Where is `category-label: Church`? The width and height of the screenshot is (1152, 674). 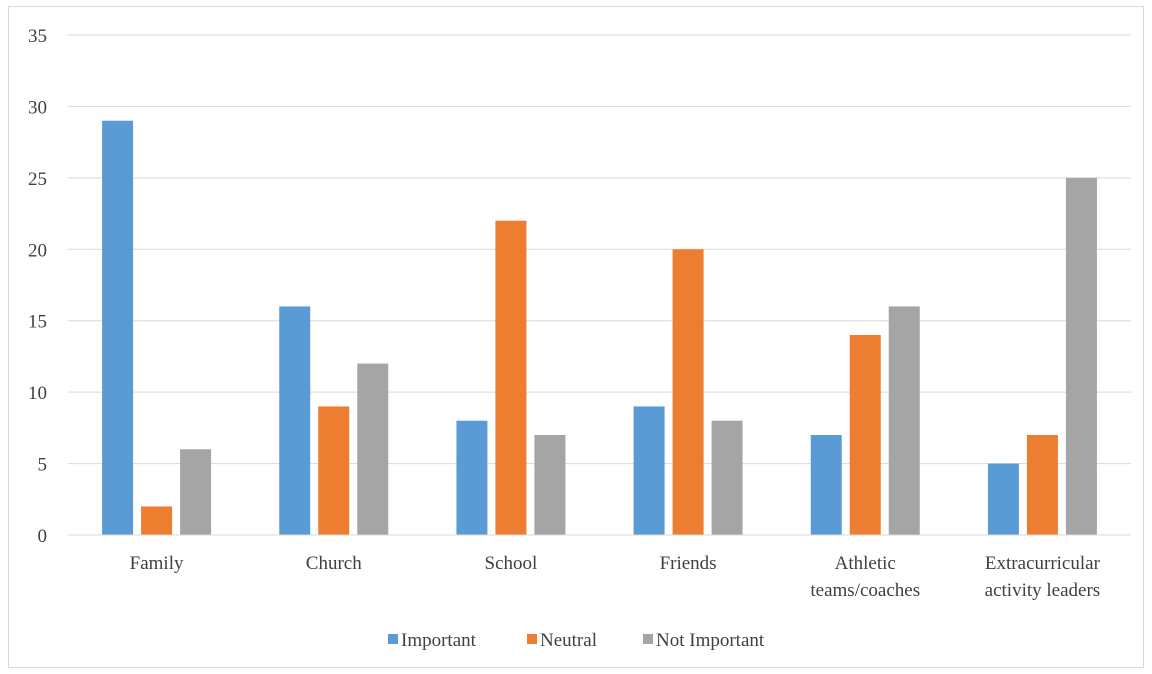 category-label: Church is located at coordinates (334, 563).